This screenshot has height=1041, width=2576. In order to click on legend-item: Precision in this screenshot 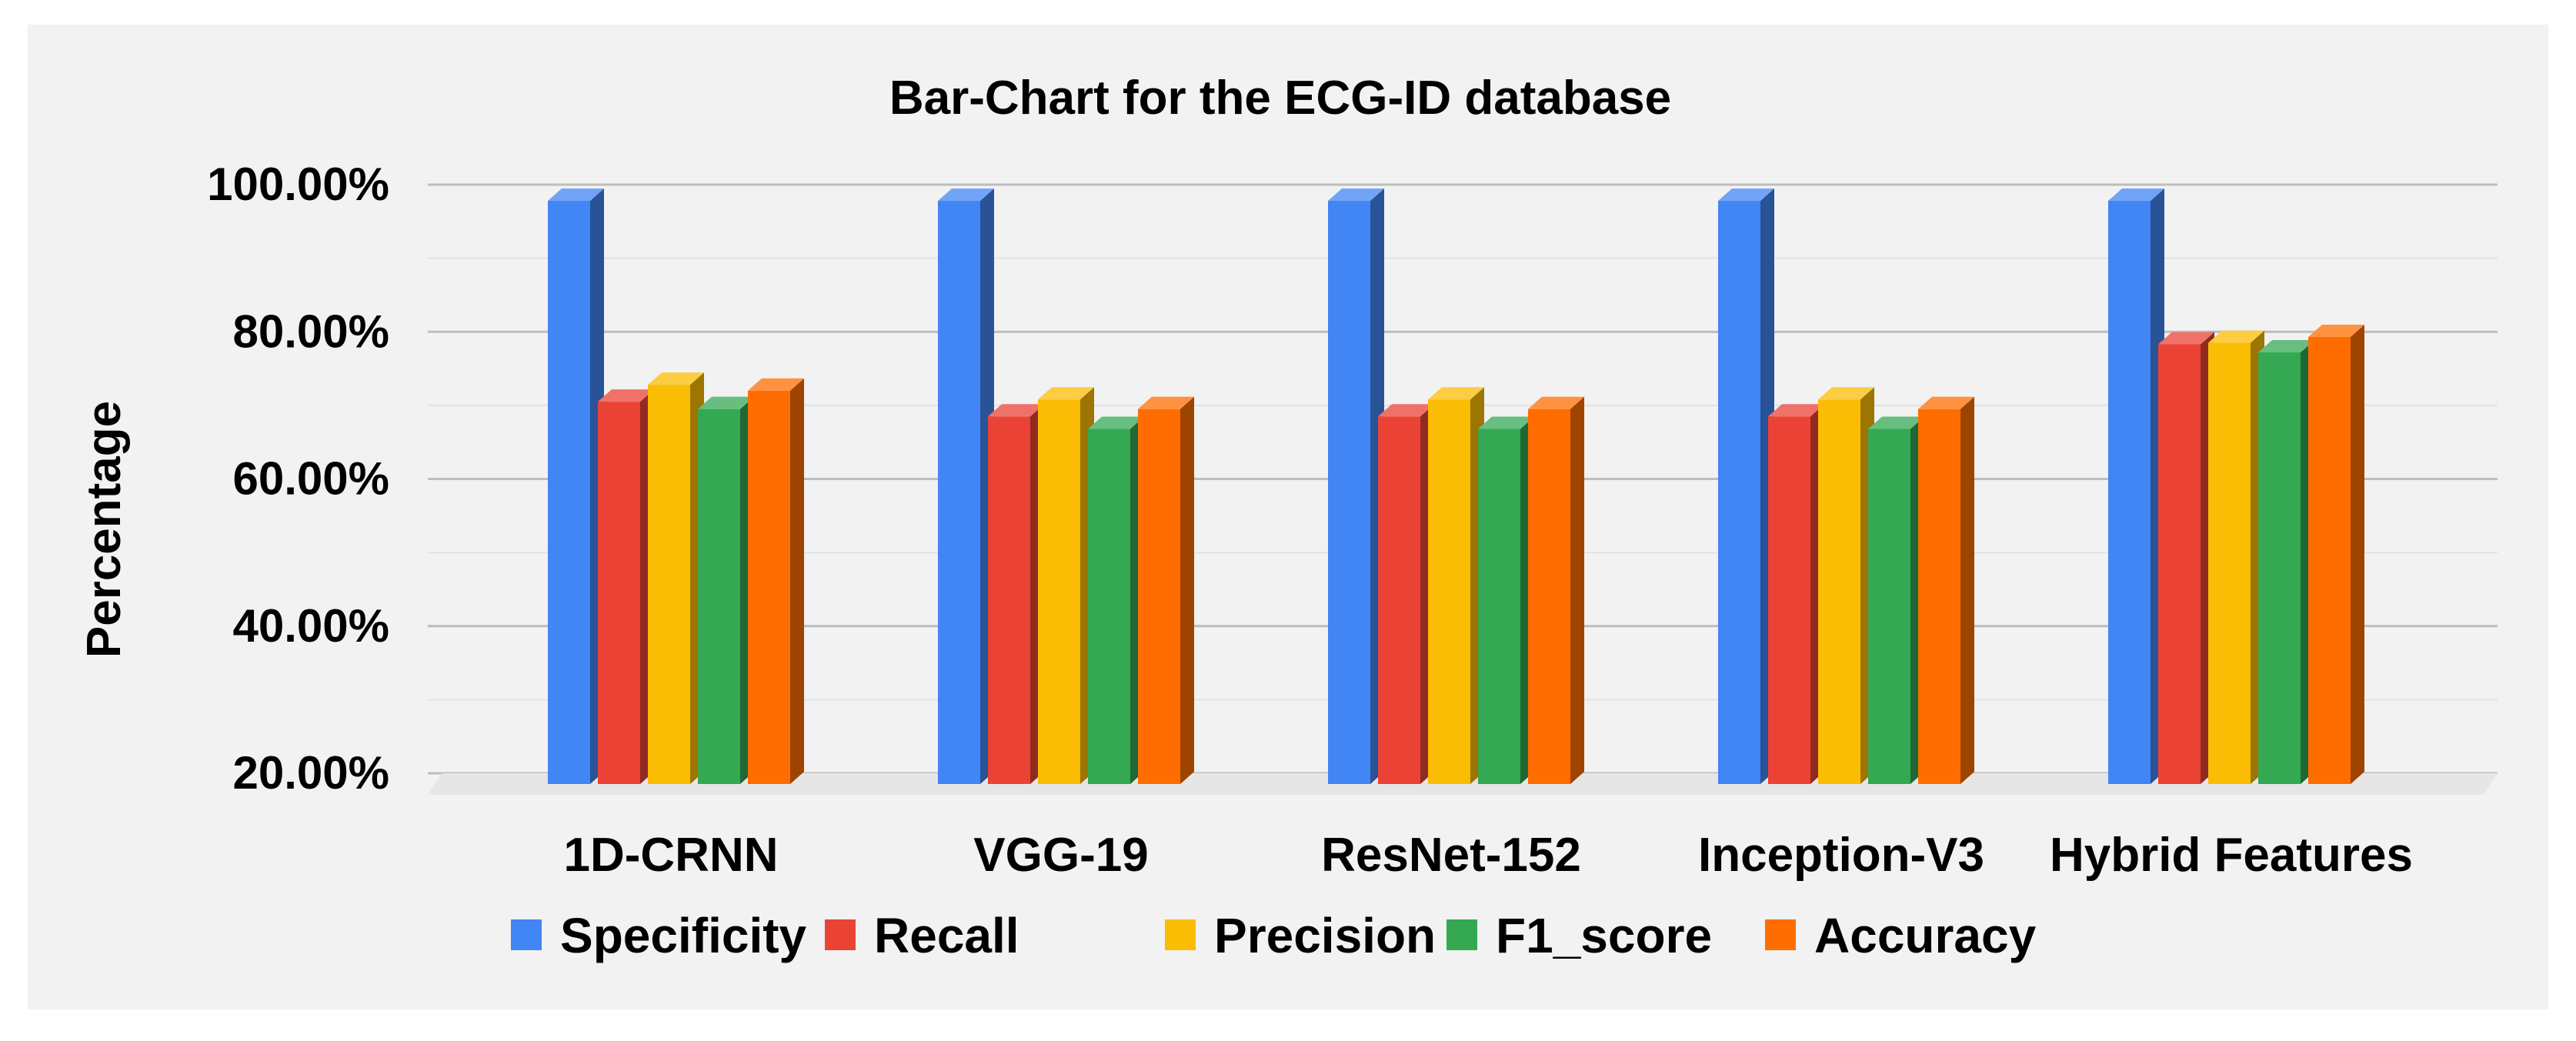, I will do `click(1301, 935)`.